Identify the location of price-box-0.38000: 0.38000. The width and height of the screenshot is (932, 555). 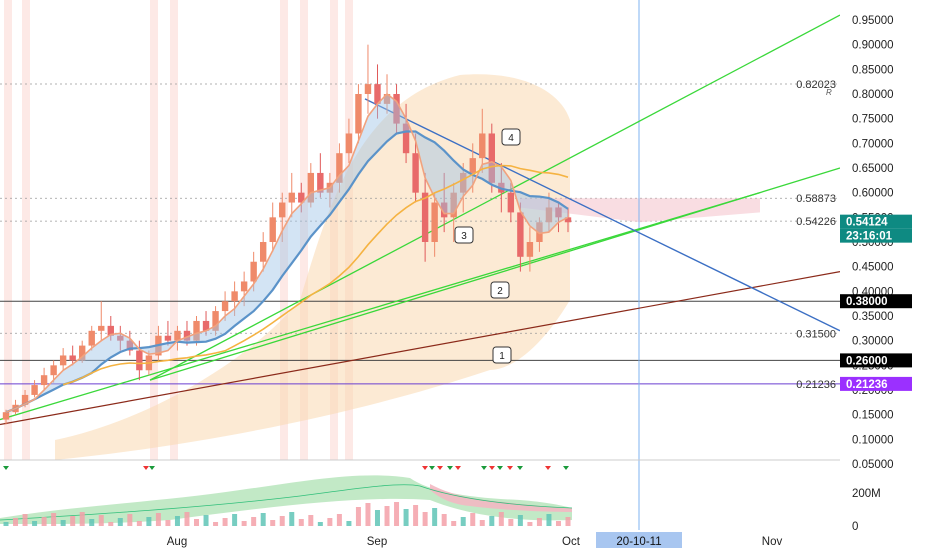
(876, 301).